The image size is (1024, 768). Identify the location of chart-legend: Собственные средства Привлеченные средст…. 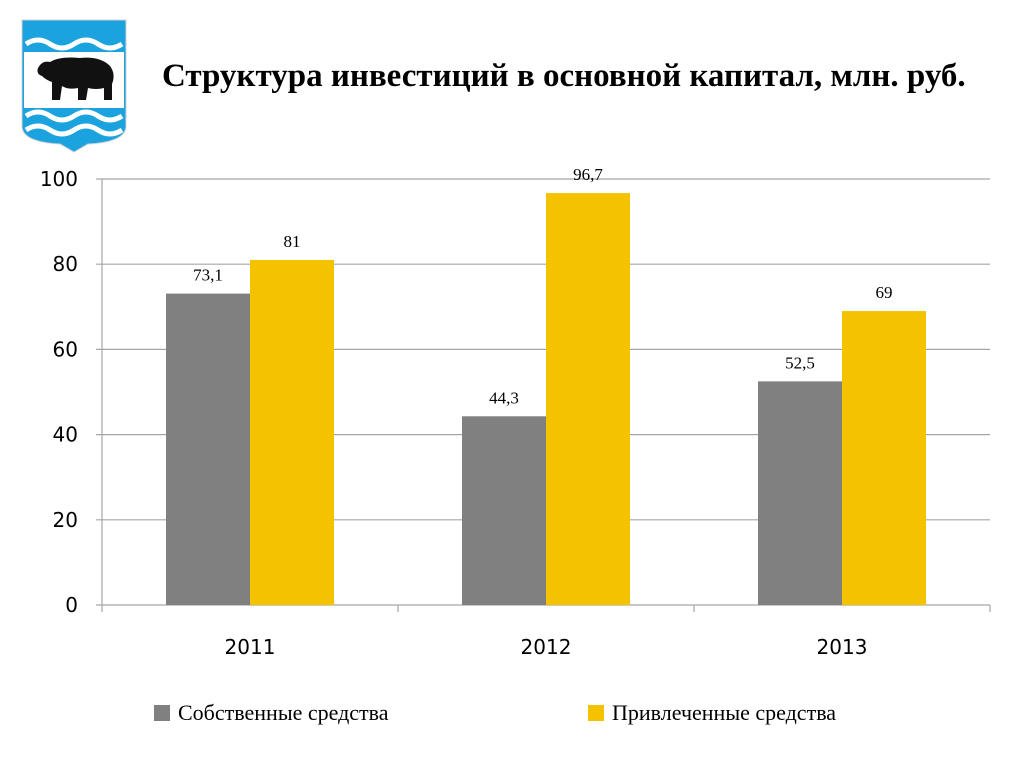
(512, 715).